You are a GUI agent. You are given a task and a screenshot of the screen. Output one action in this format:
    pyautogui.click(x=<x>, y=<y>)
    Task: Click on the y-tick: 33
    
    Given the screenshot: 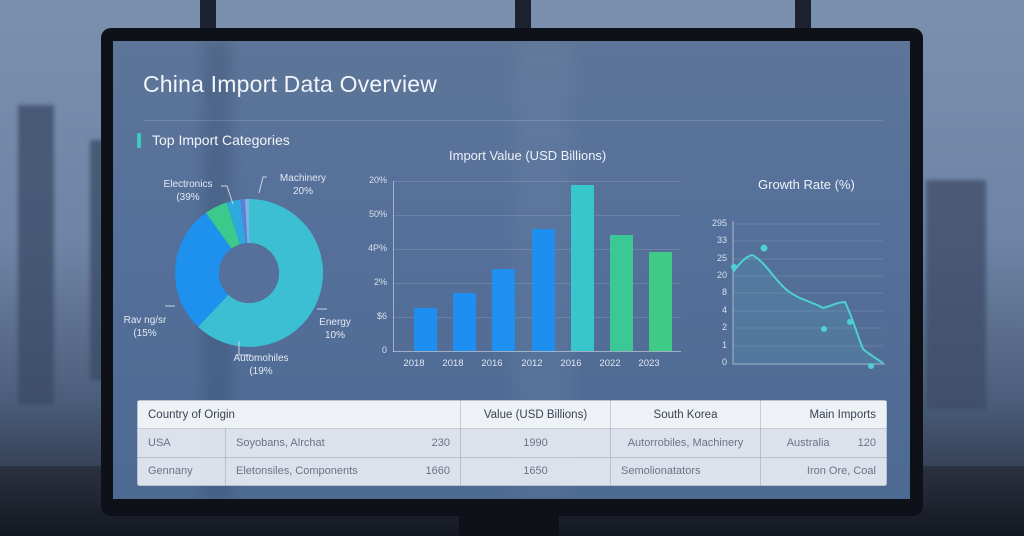 What is the action you would take?
    pyautogui.click(x=721, y=240)
    